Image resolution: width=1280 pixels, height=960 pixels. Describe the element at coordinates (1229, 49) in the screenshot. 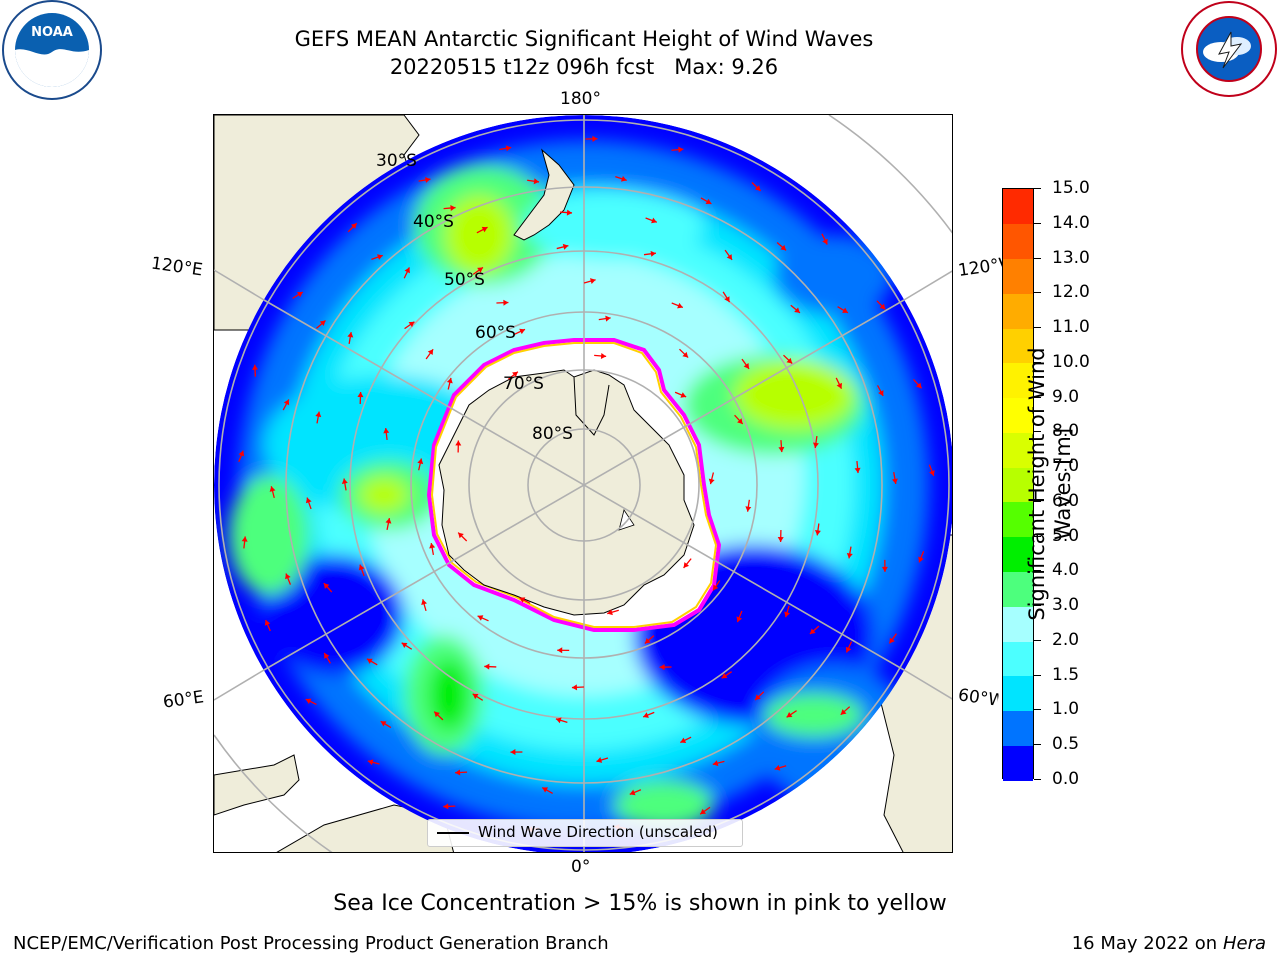

I see `nws-logo` at that location.